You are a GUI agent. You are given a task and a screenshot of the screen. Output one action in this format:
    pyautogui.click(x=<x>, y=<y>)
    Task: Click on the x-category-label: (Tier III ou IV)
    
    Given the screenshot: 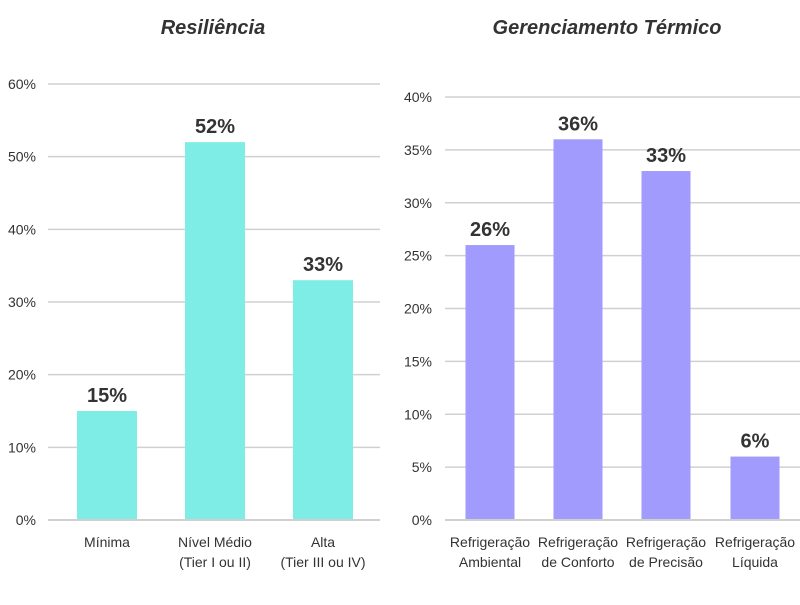 What is the action you would take?
    pyautogui.click(x=322, y=562)
    